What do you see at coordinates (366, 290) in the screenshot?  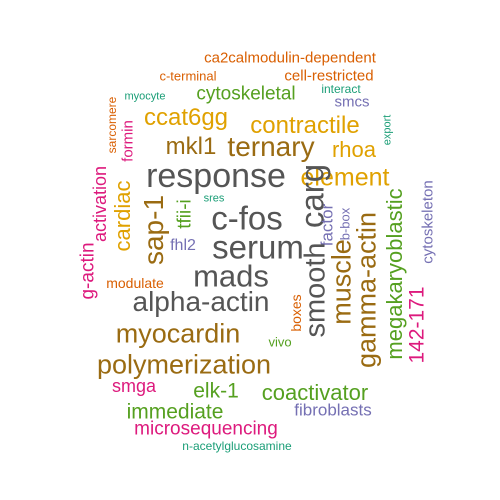 I see `word: gamma-actin` at bounding box center [366, 290].